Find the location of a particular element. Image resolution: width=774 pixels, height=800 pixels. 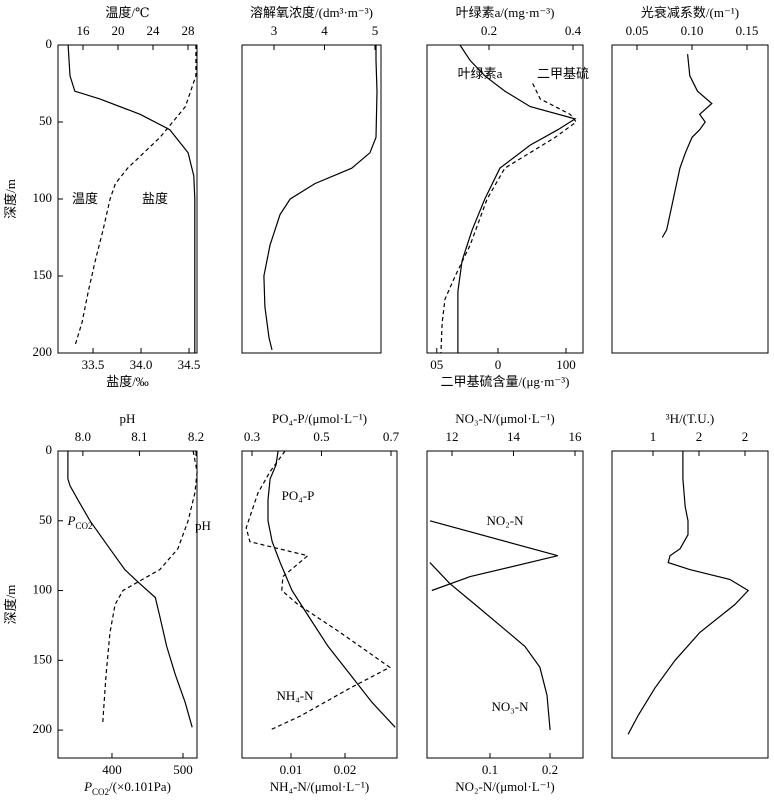

x-tick-label: 3 is located at coordinates (274, 30).